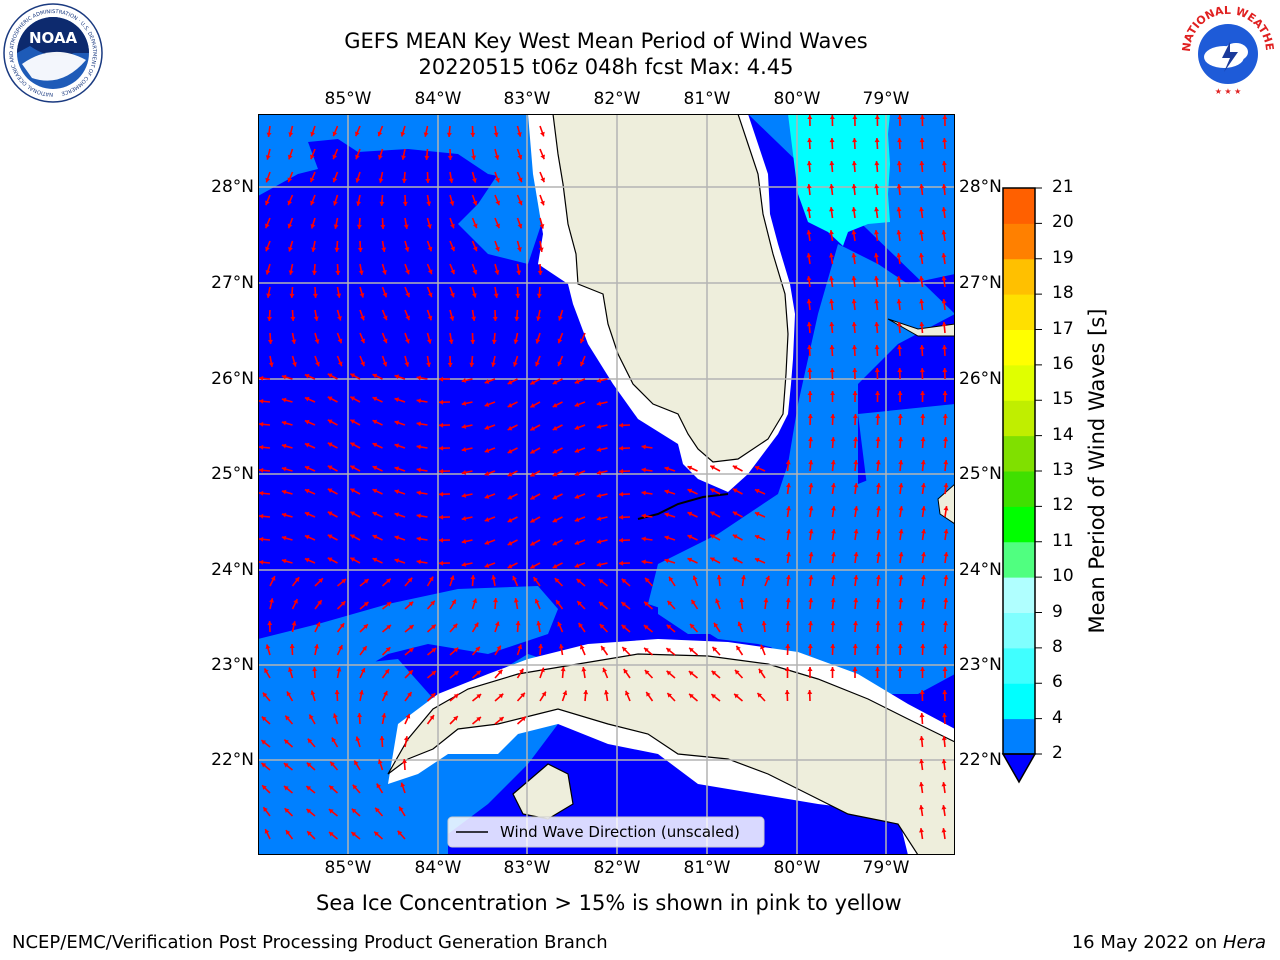 The height and width of the screenshot is (960, 1280). Describe the element at coordinates (527, 868) in the screenshot. I see `lon-label-bottom: 83°W` at that location.